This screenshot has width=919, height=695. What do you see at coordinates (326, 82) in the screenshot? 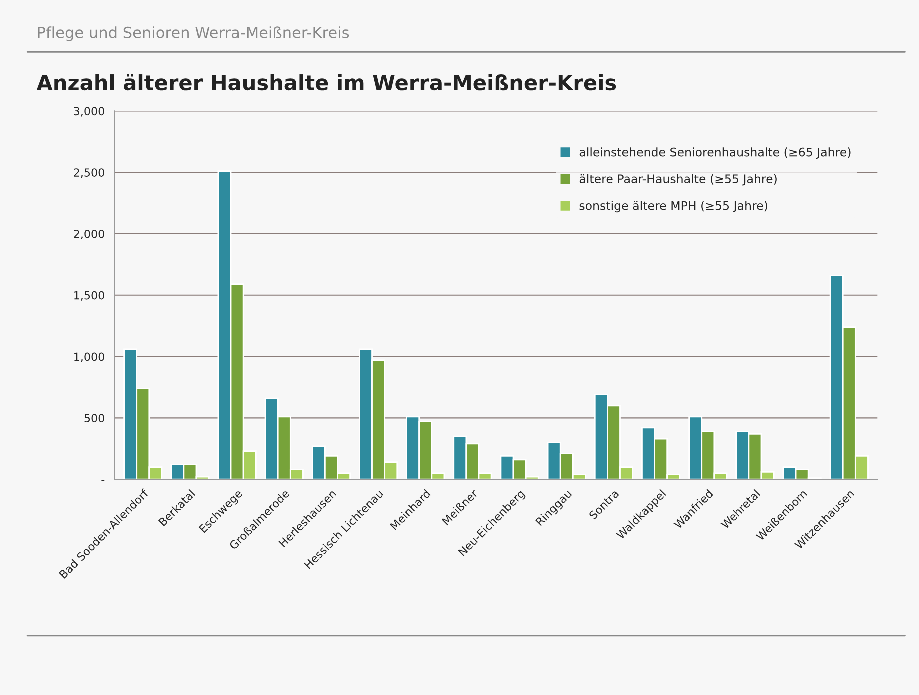
I see `chart-title: Anzahl älterer Haushalte im Werra-Meißner-Kreis` at bounding box center [326, 82].